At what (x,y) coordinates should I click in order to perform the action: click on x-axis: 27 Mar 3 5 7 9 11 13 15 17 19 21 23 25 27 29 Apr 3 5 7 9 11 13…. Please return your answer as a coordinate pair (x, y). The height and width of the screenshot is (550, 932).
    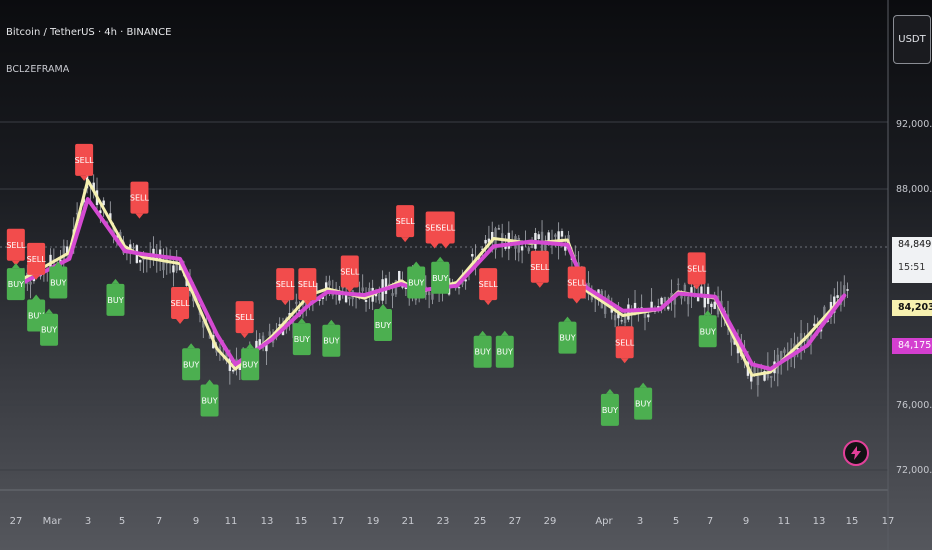
    Looking at the image, I should click on (452, 521).